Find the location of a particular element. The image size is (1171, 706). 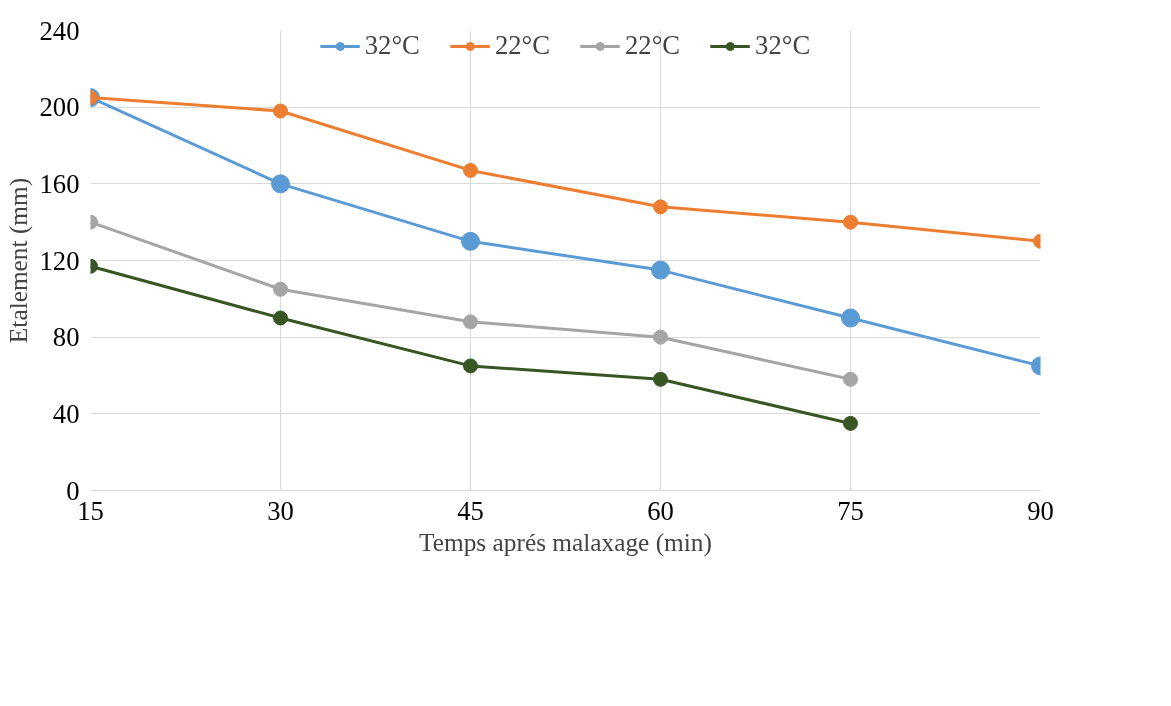

x-tick-label: 45 is located at coordinates (470, 510).